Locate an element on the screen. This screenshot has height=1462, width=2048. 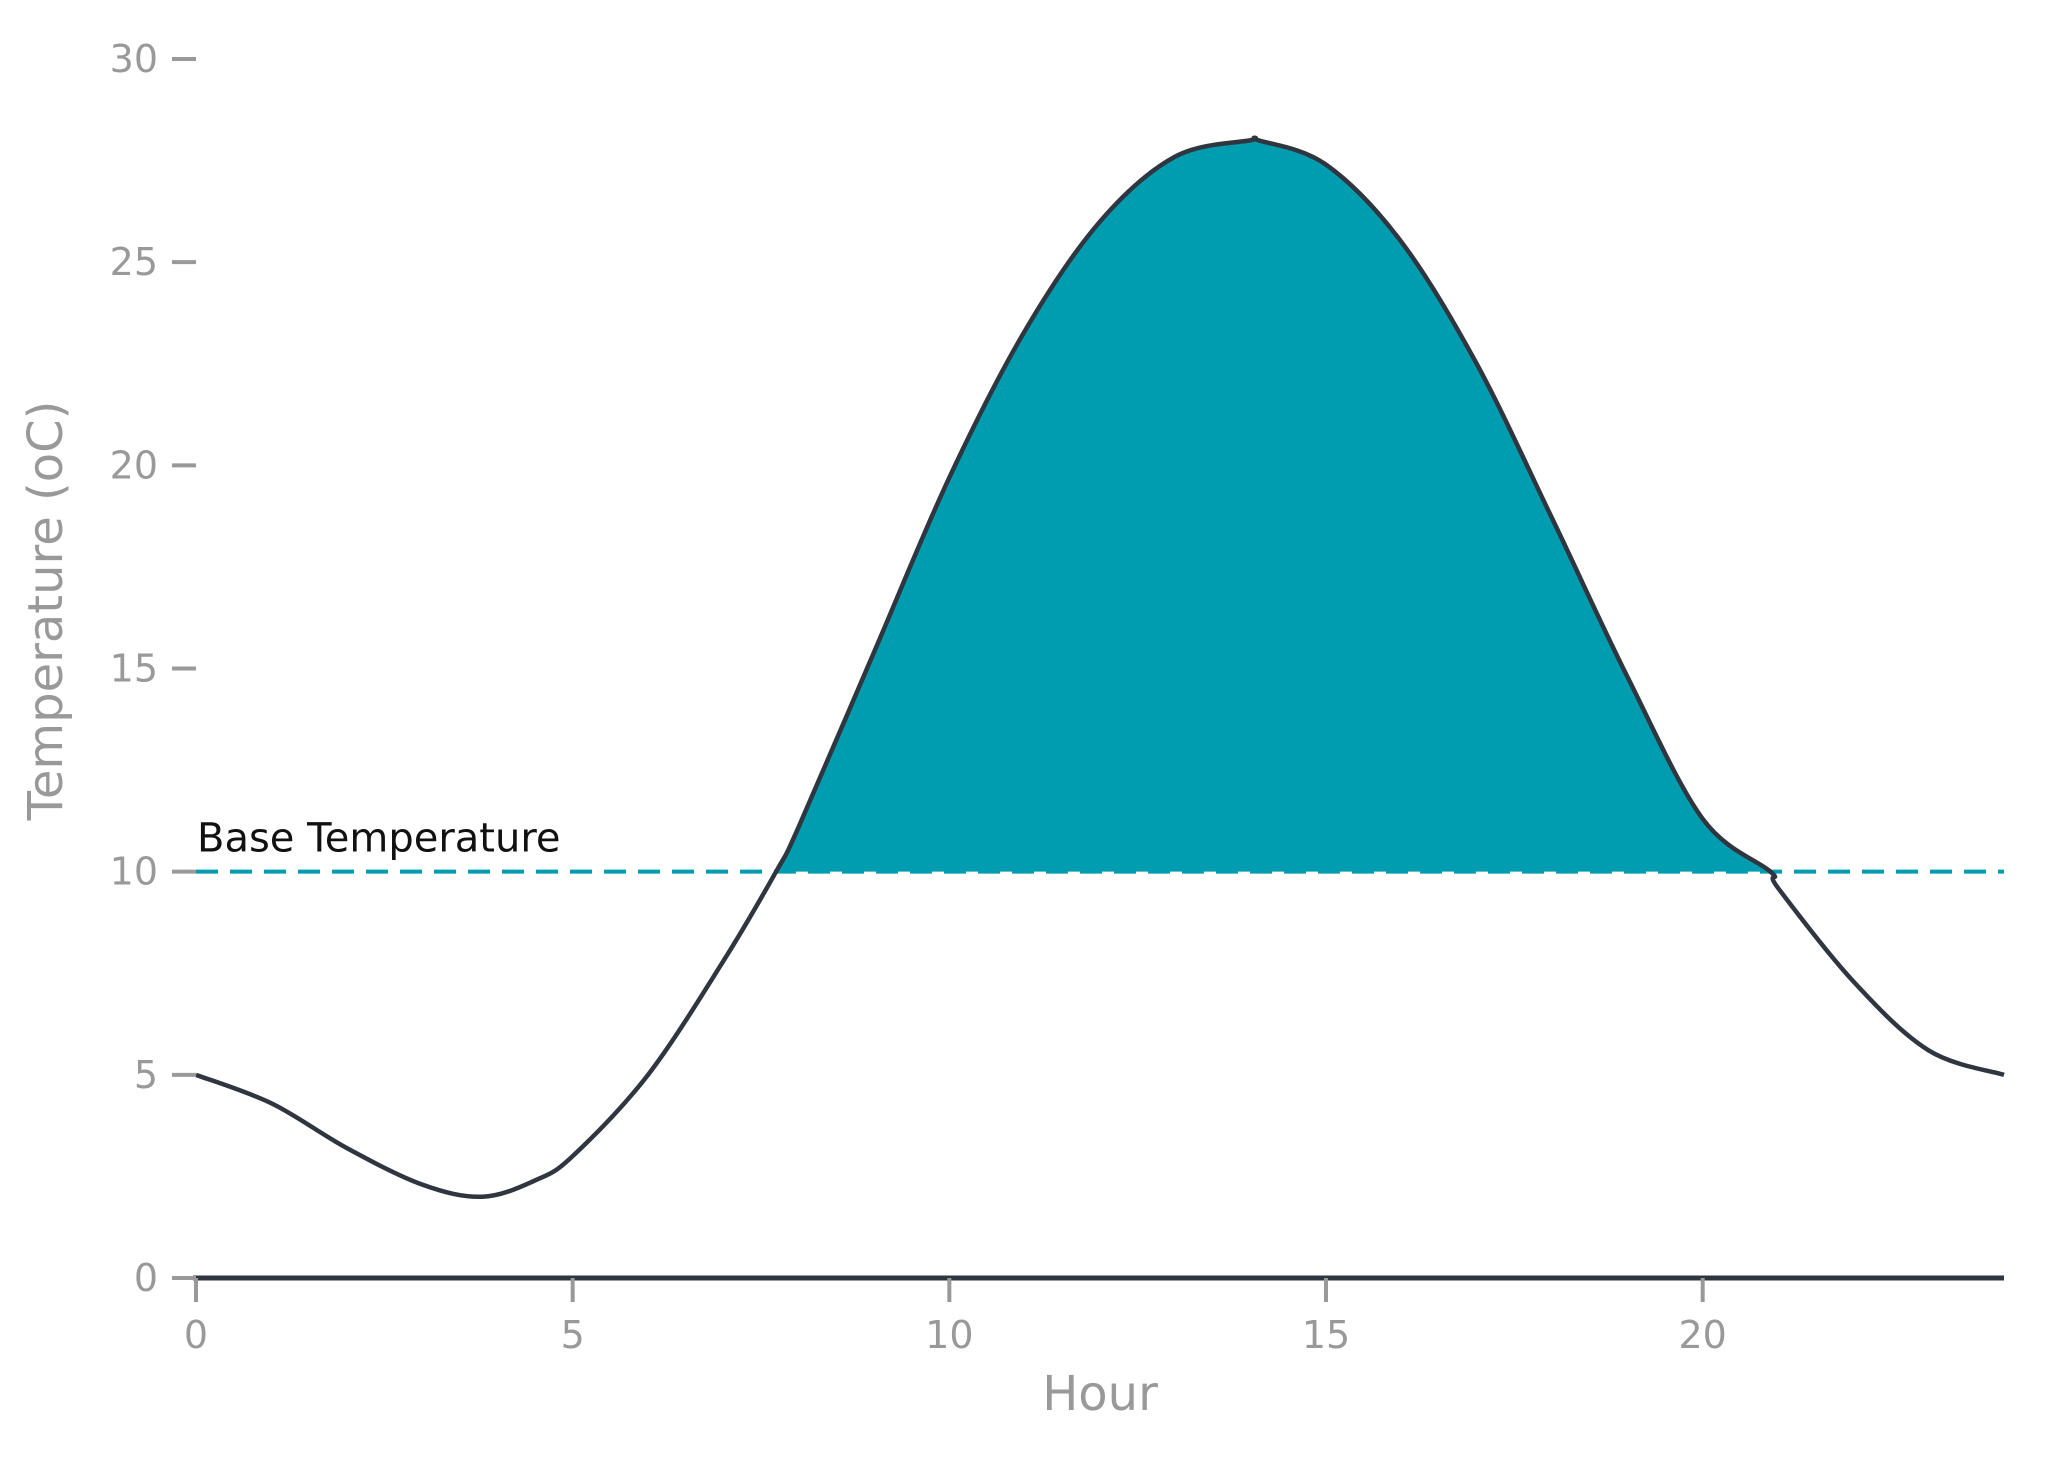
y-tick-label: 15 is located at coordinates (134, 669).